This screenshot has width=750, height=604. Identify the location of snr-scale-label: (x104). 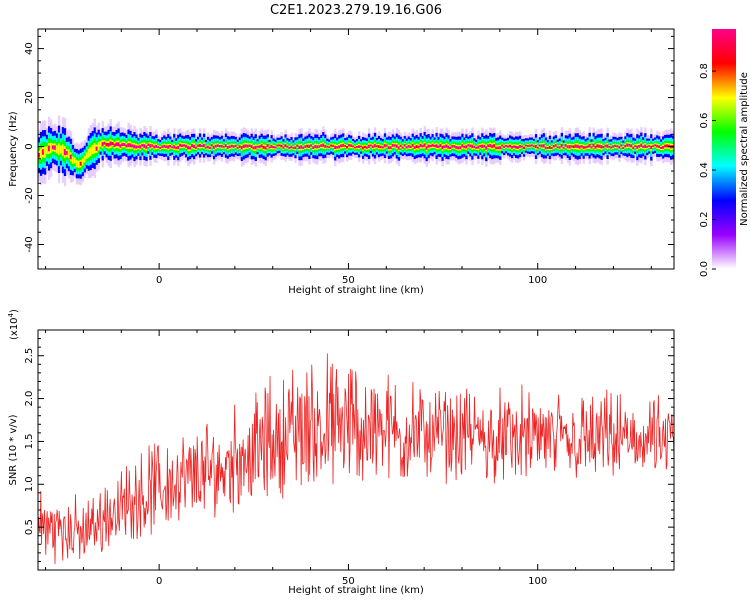
(13, 324).